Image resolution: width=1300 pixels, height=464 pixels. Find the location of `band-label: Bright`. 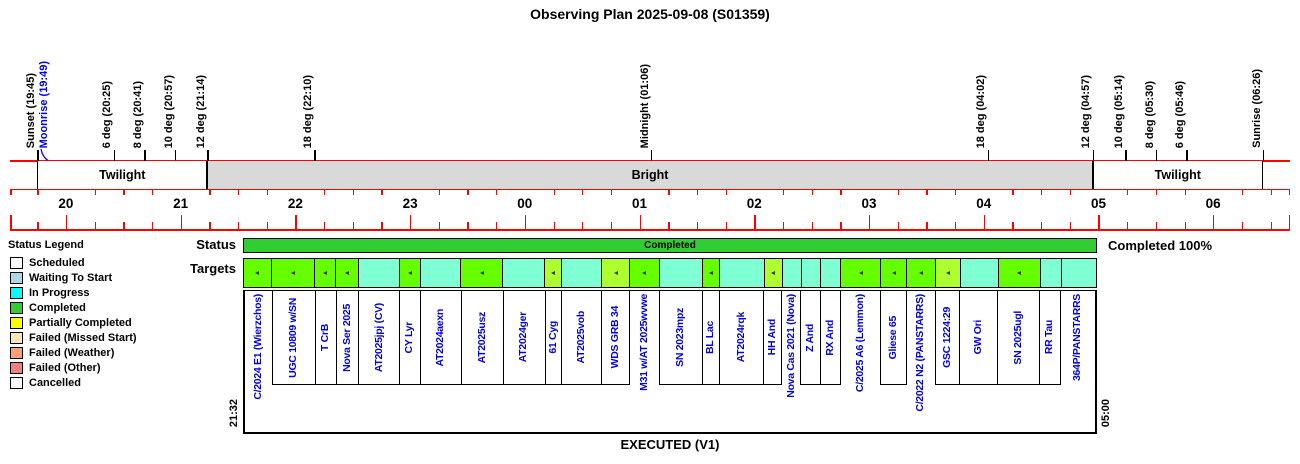

band-label: Bright is located at coordinates (650, 174).